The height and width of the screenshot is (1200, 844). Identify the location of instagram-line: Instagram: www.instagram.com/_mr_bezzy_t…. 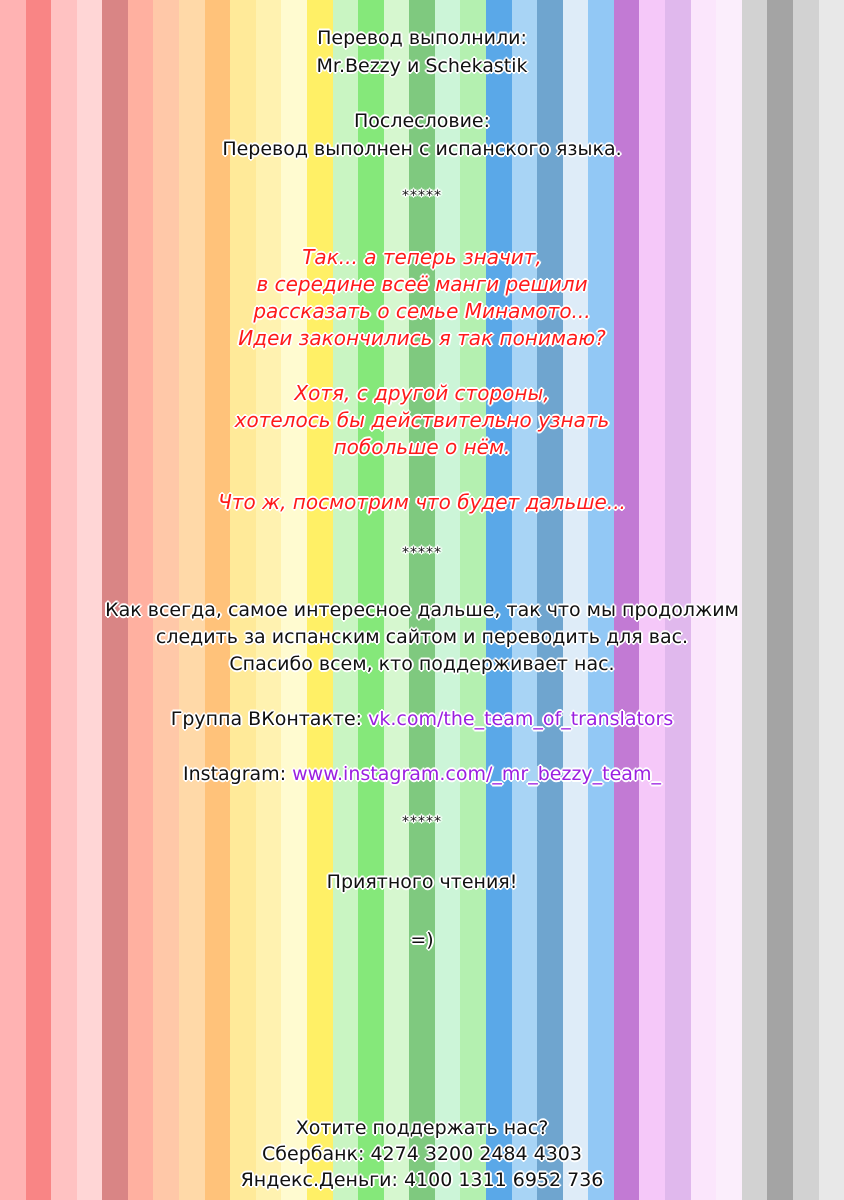
(422, 774).